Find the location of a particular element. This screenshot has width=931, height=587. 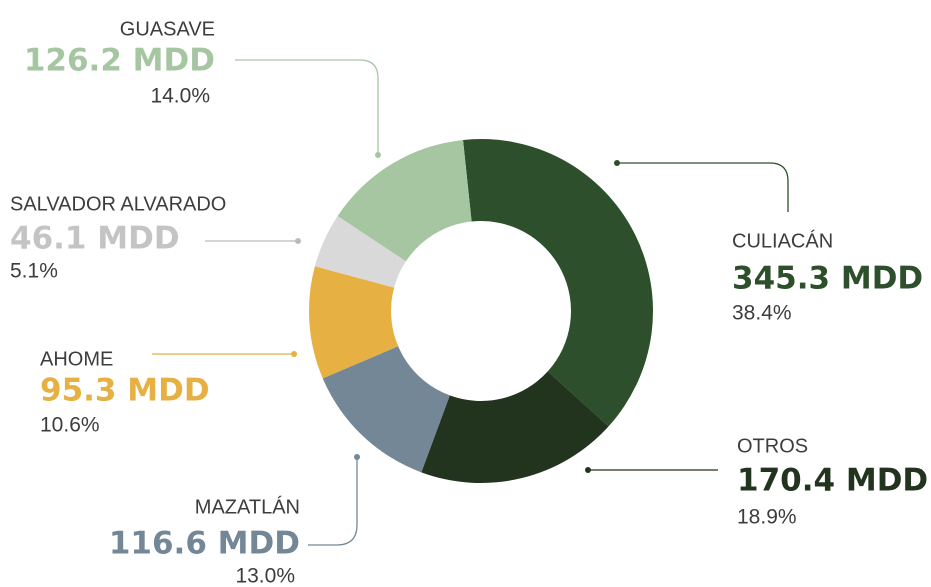

value-label: 116.6 MDD is located at coordinates (204, 544).